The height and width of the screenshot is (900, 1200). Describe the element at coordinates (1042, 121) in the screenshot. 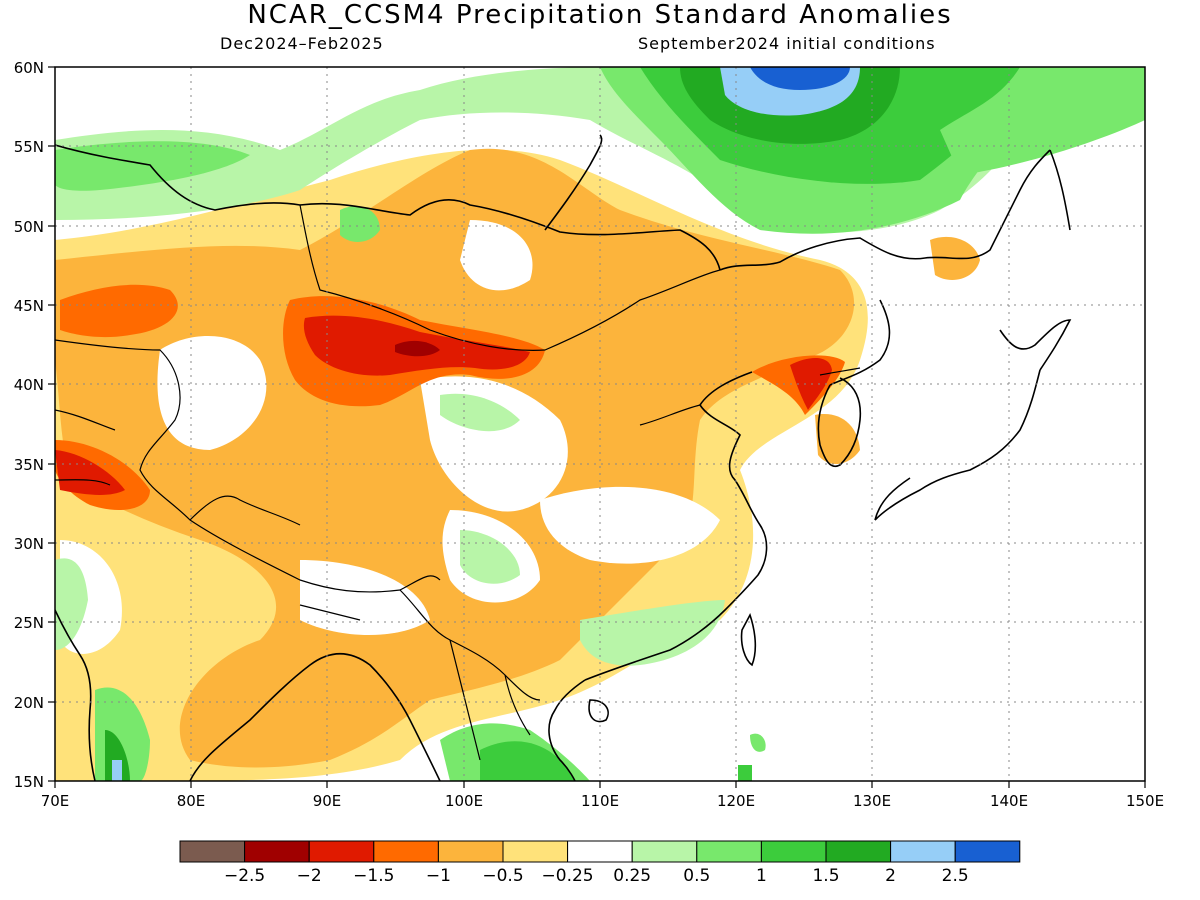

I see `region-wet-okhotsk` at that location.